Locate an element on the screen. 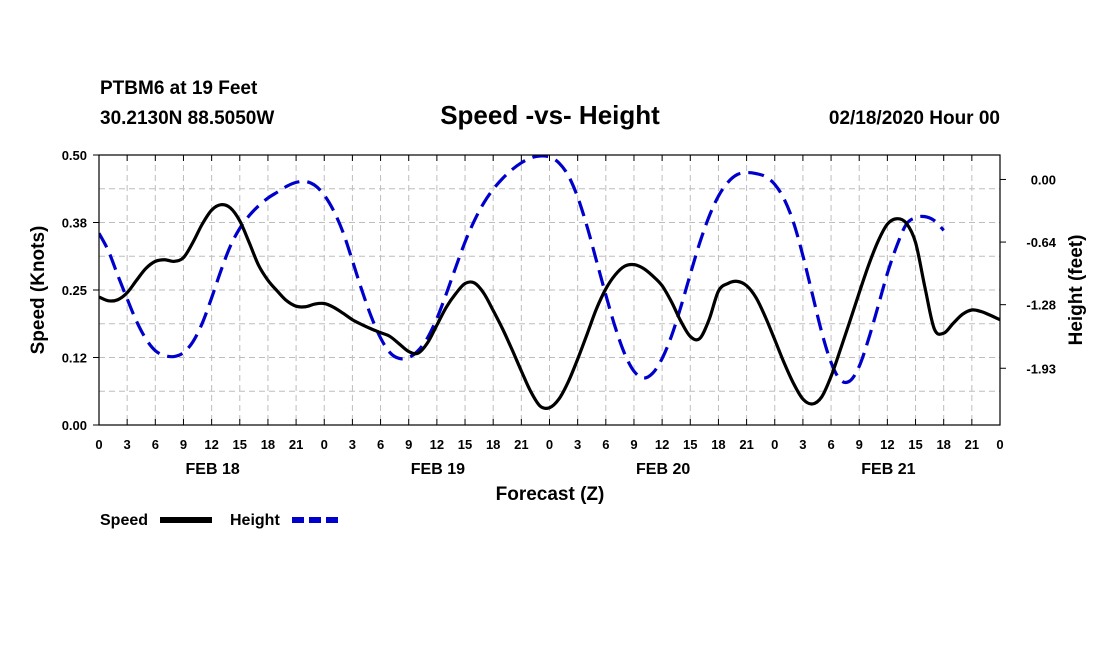  day-label: FEB 18 is located at coordinates (213, 469).